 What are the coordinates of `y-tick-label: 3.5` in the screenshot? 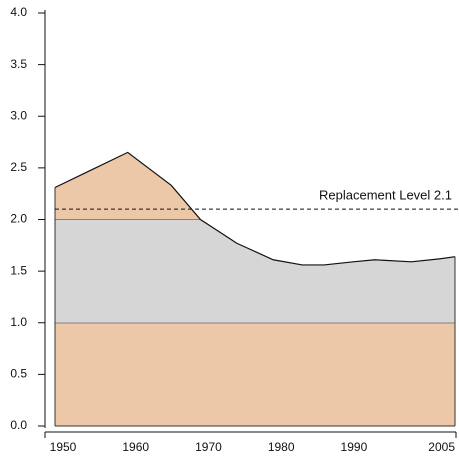 It's located at (18, 64).